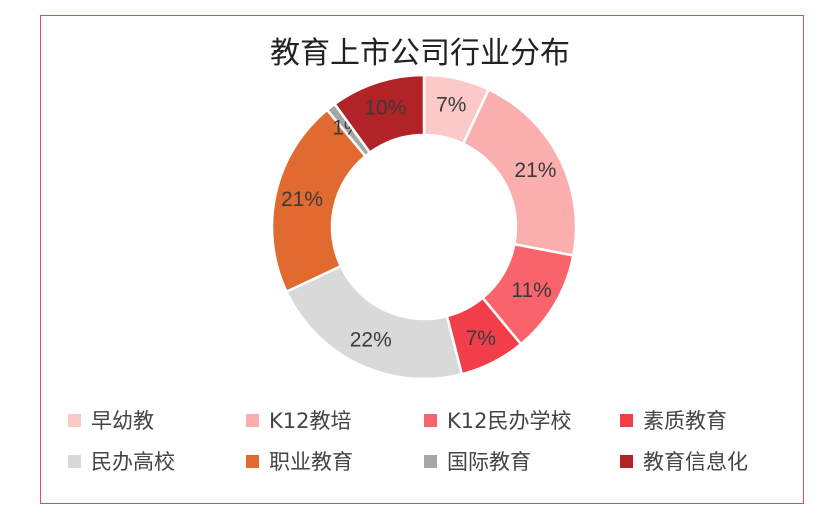  I want to click on legend-label: 早幼教, so click(122, 421).